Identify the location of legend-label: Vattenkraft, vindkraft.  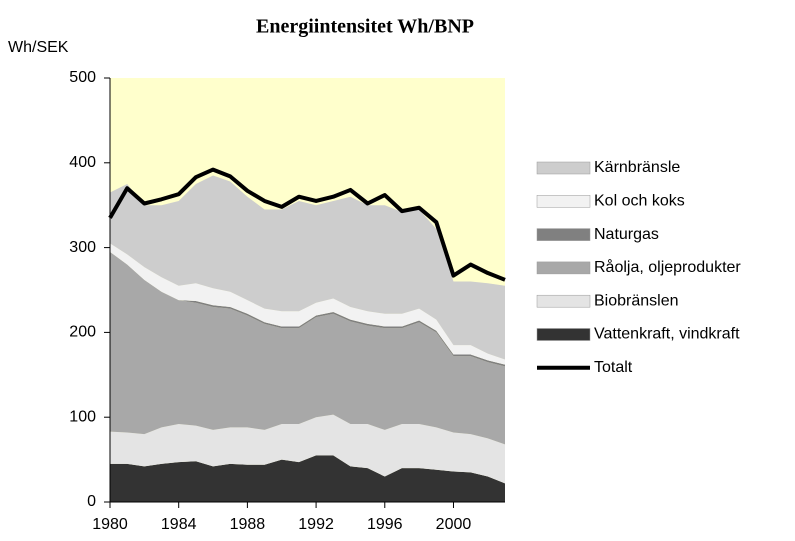
(667, 334).